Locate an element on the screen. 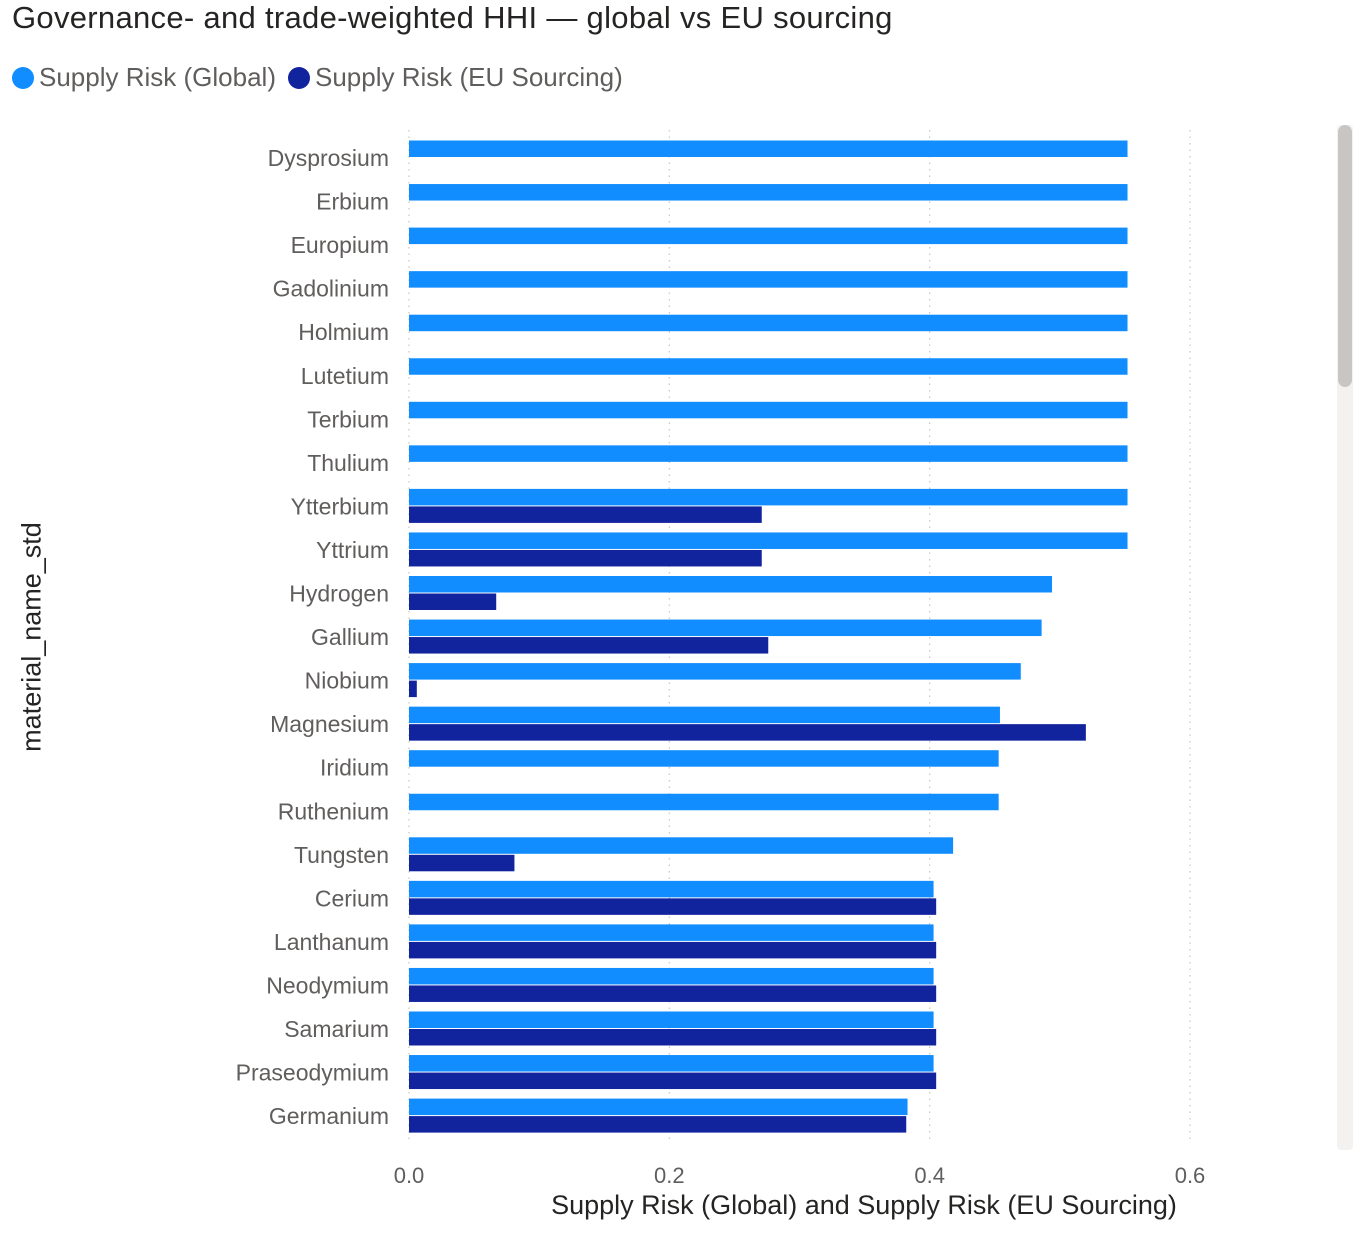 This screenshot has width=1364, height=1235. y-tick-label: Lutetium is located at coordinates (345, 376).